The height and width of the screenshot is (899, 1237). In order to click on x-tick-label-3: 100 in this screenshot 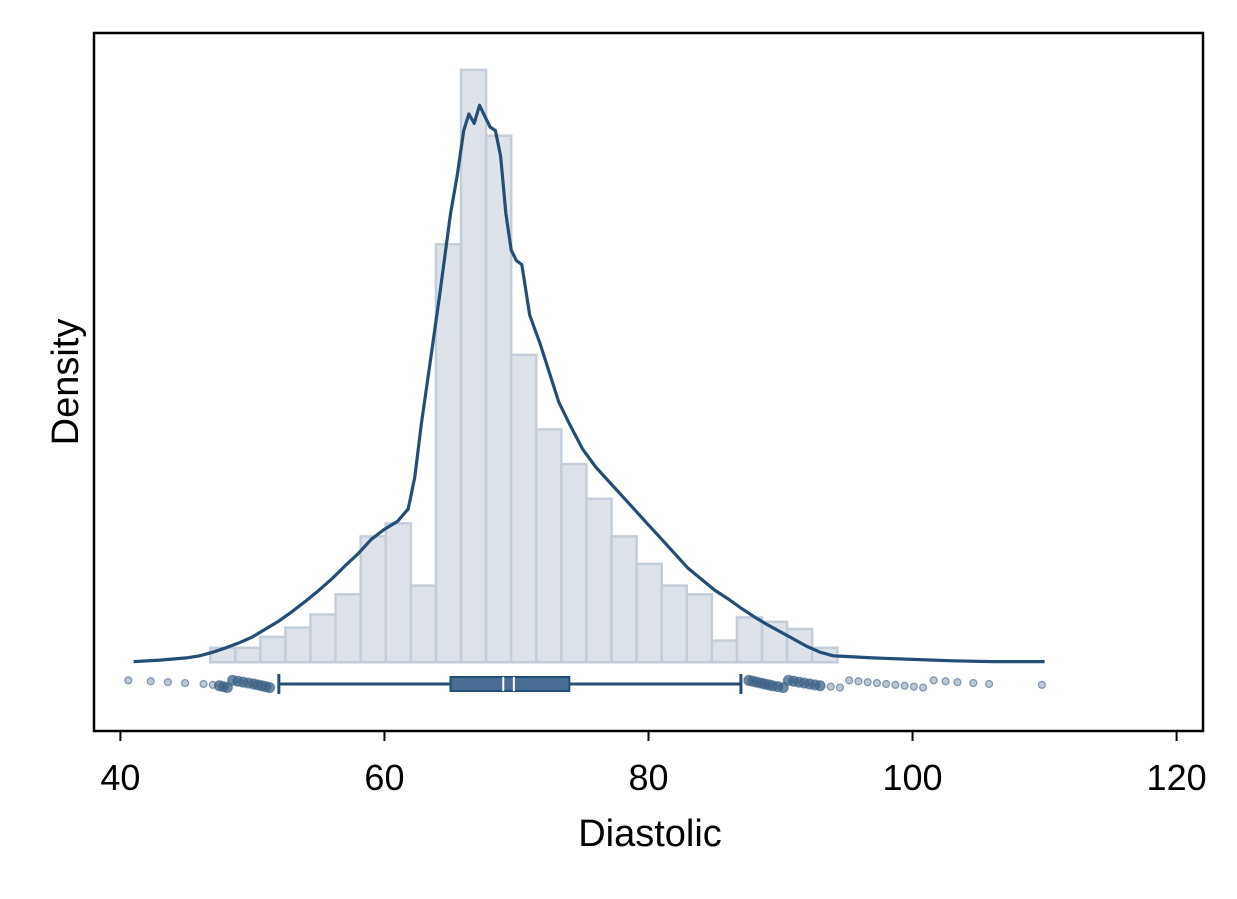, I will do `click(913, 777)`.